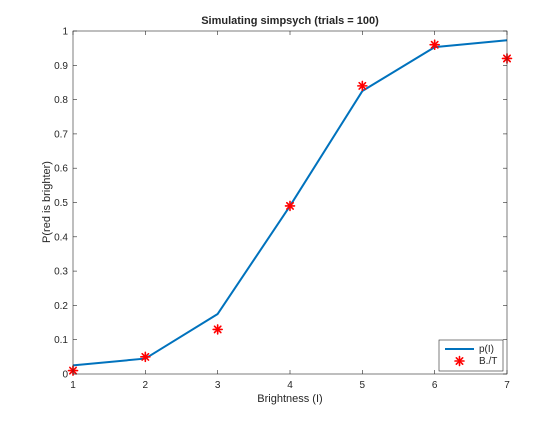  What do you see at coordinates (507, 385) in the screenshot?
I see `x-tick-label: 7` at bounding box center [507, 385].